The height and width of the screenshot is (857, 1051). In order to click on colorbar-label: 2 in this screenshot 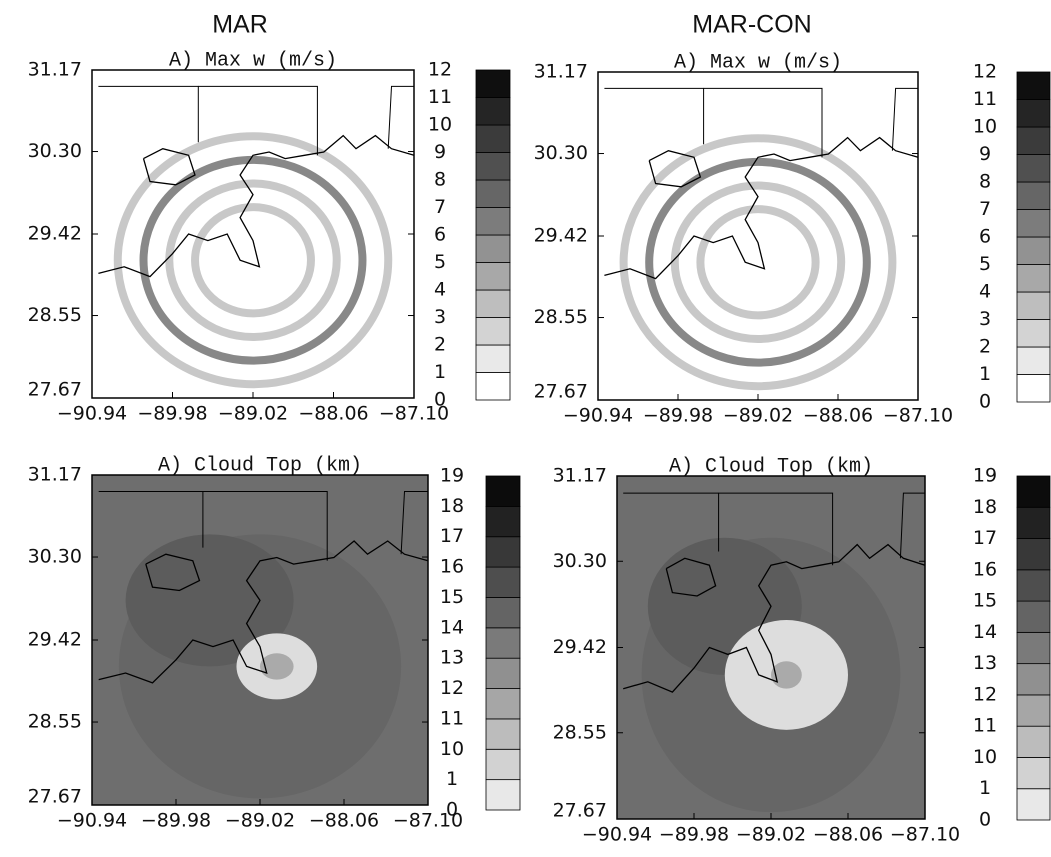, I will do `click(440, 345)`.